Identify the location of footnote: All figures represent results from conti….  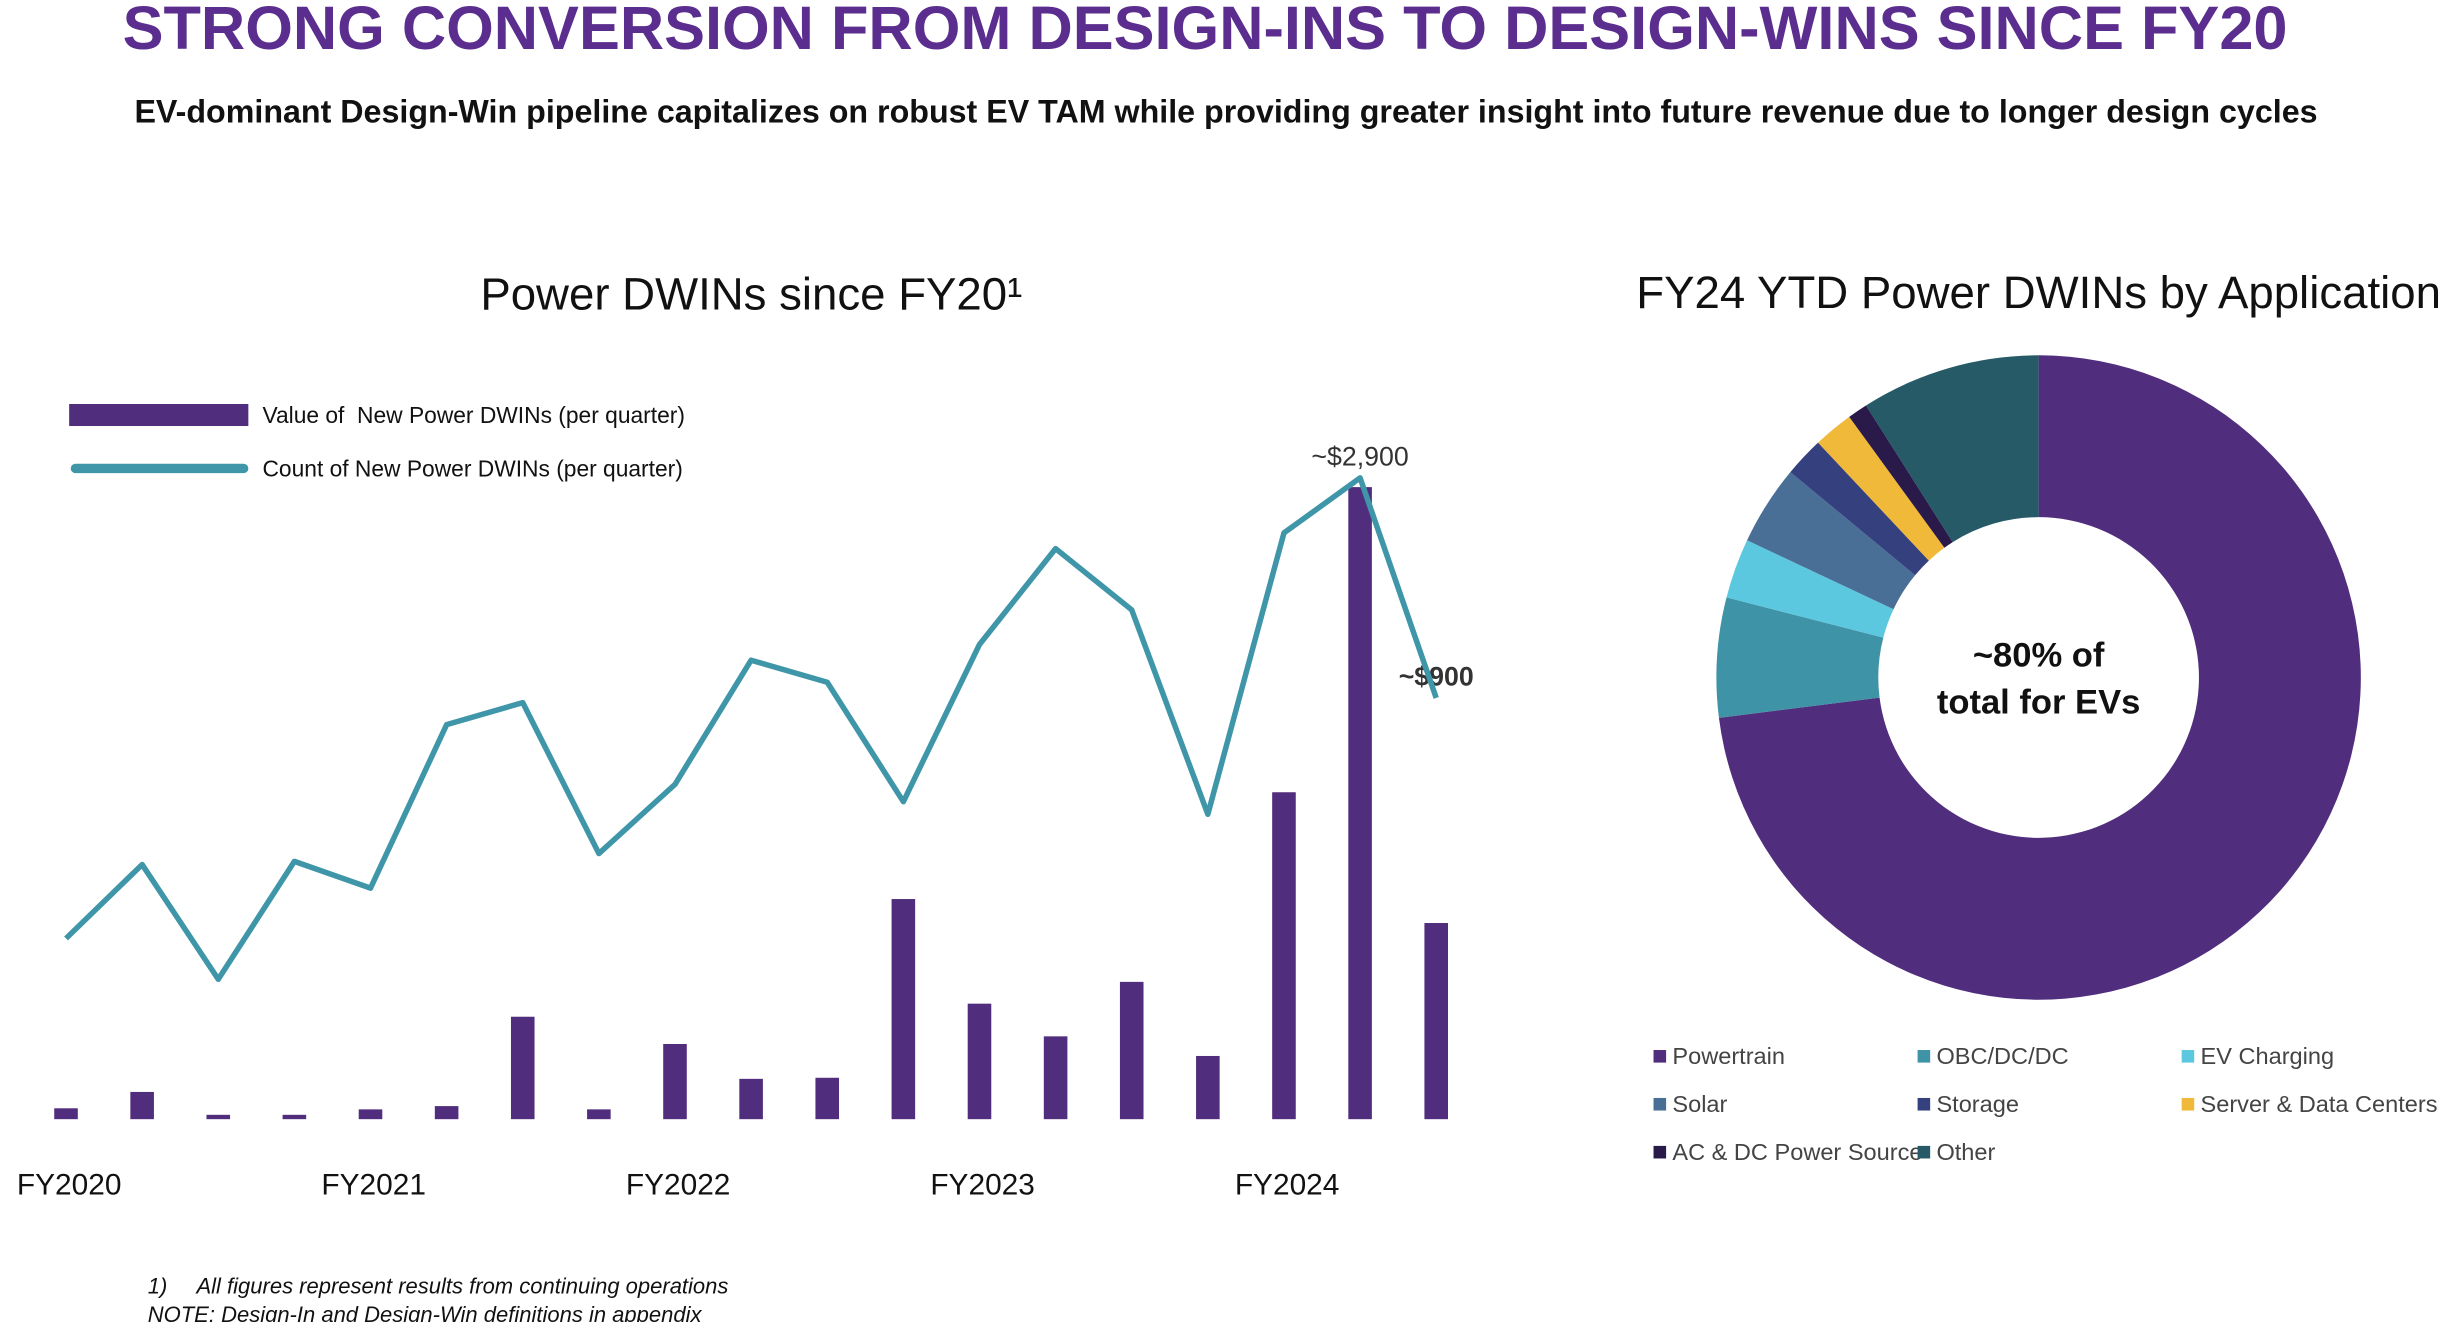
(461, 1286).